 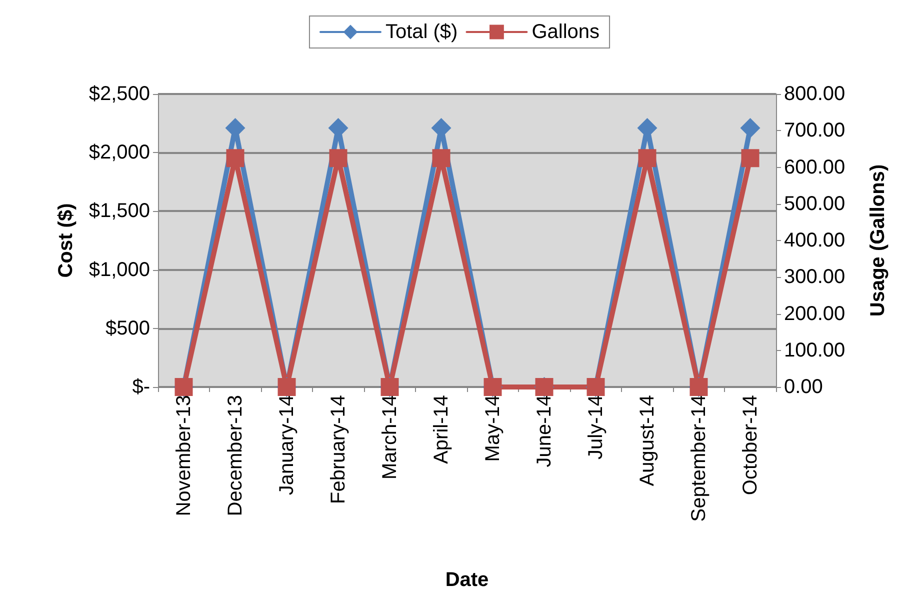 What do you see at coordinates (119, 153) in the screenshot?
I see `y-tick-label: $2,000` at bounding box center [119, 153].